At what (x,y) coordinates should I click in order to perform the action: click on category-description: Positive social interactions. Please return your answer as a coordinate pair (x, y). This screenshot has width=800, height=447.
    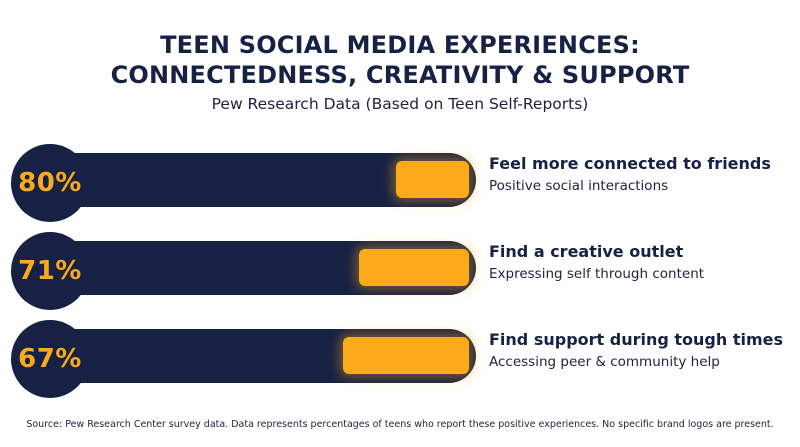
    Looking at the image, I should click on (579, 186).